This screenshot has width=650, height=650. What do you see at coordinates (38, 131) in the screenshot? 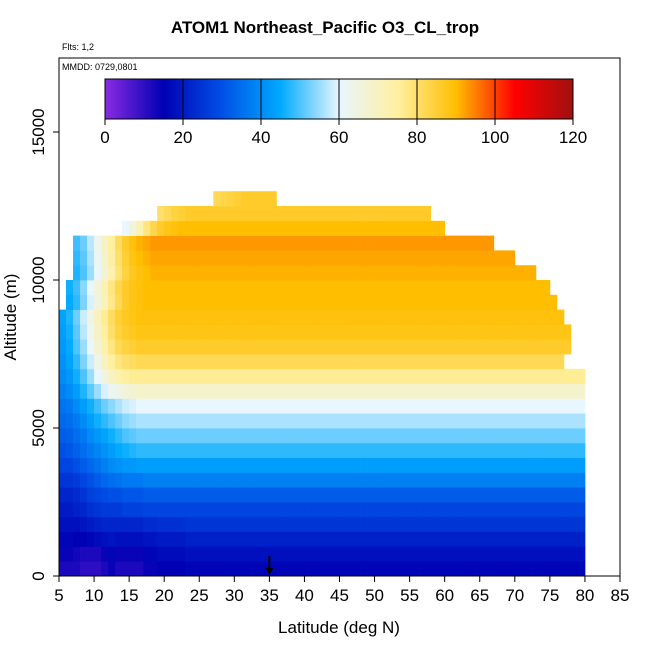
I see `y-tick-label: 15000` at bounding box center [38, 131].